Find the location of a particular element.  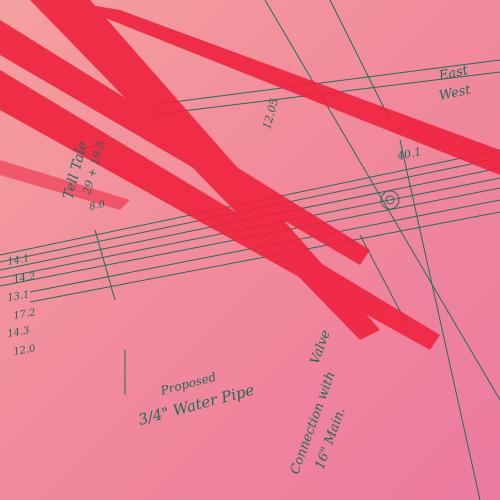

level-label: 13.1 is located at coordinates (19, 296).